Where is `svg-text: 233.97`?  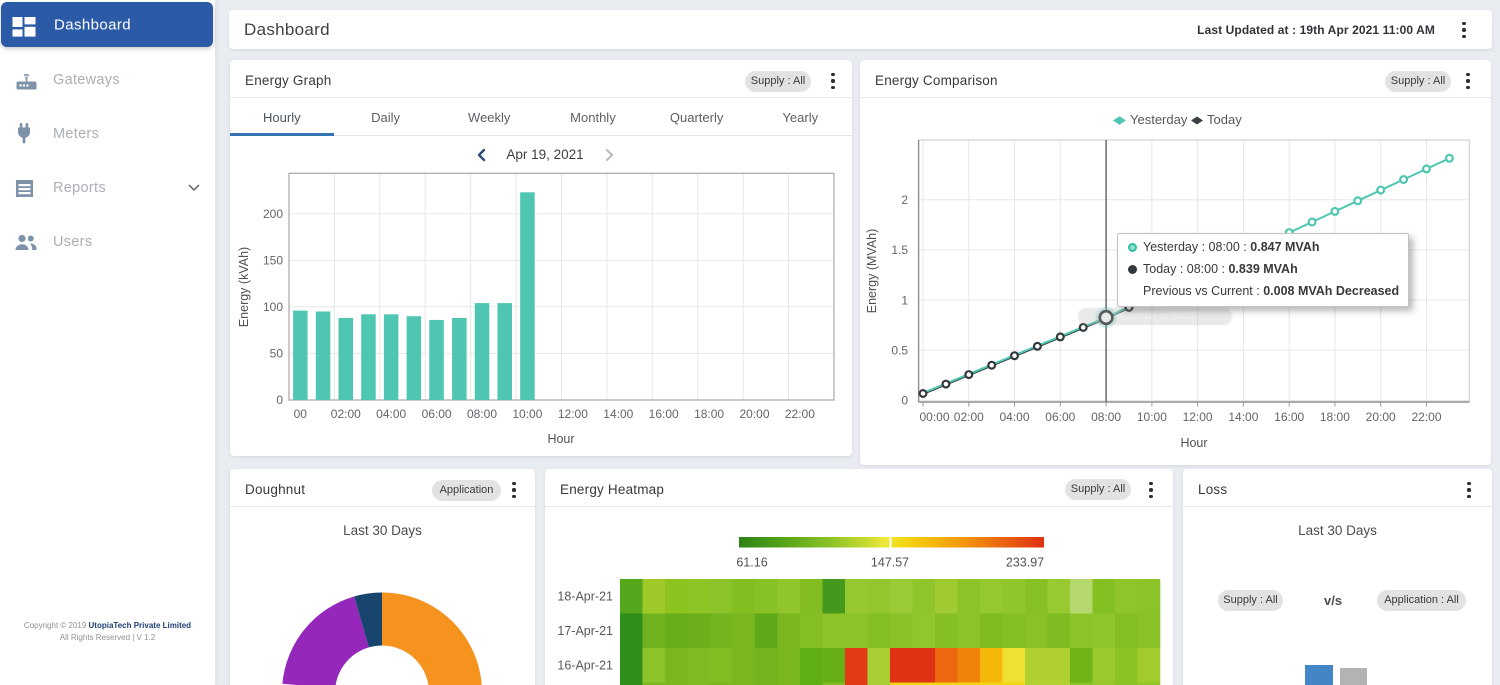 svg-text: 233.97 is located at coordinates (1025, 563).